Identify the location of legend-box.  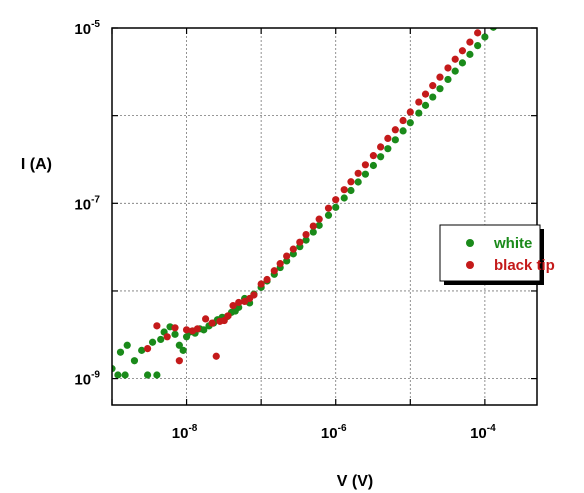
(490, 253).